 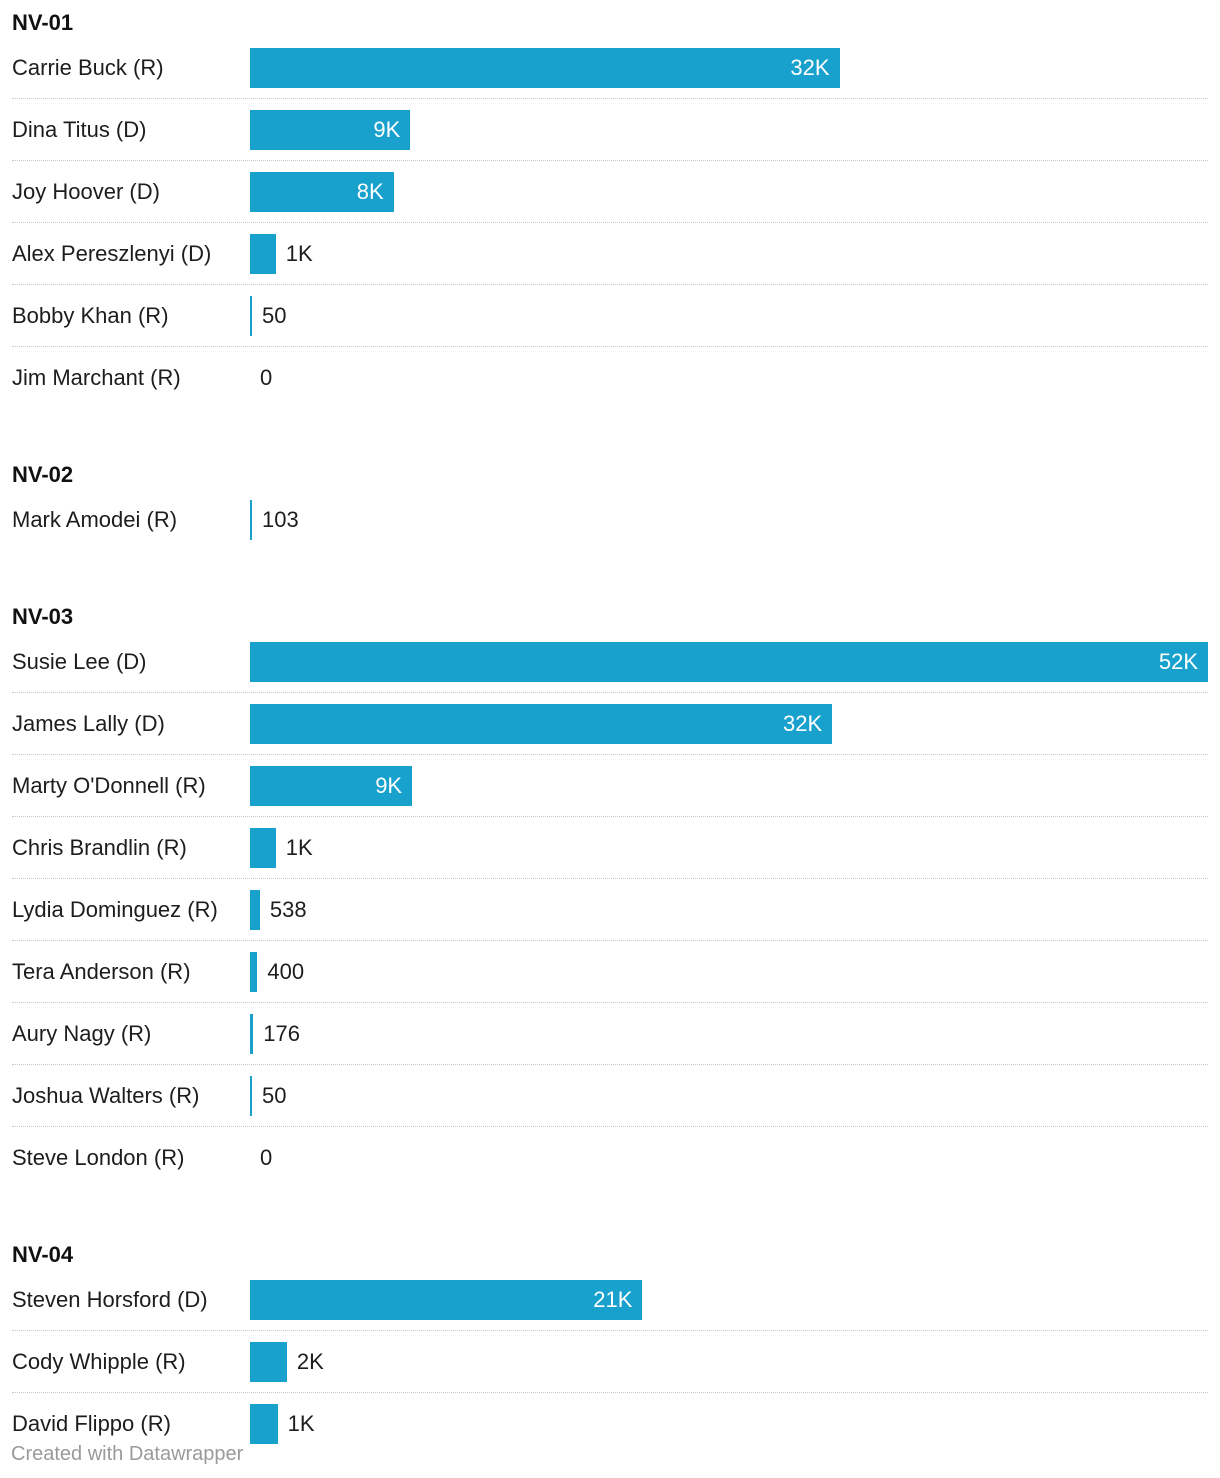 I want to click on row-label: David Flippo (R), so click(x=91, y=1423).